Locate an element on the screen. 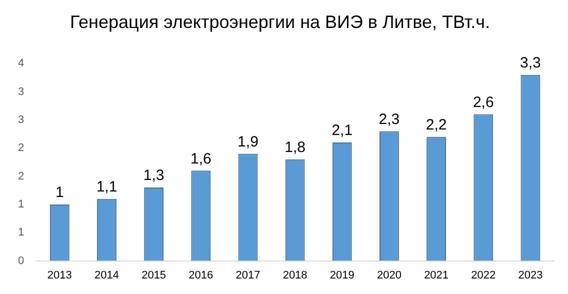 The width and height of the screenshot is (568, 294). data-label: 2,2 is located at coordinates (436, 125).